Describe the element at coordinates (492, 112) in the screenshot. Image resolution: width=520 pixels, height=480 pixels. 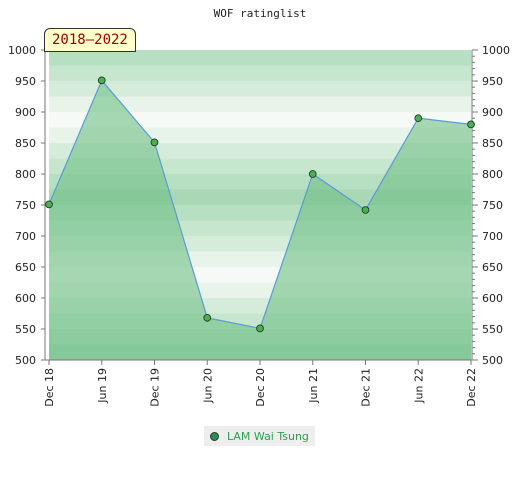
I see `y-tick-label-right: 900` at that location.